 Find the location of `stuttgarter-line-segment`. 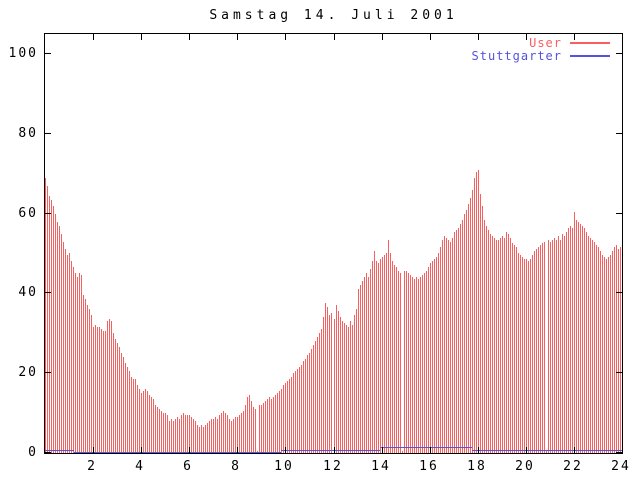

stuttgarter-line-segment is located at coordinates (177, 452).